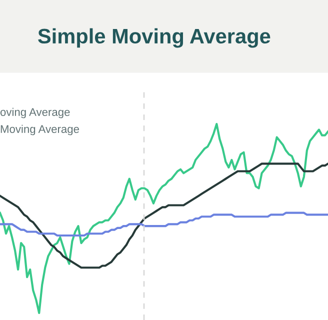 The width and height of the screenshot is (328, 320). What do you see at coordinates (154, 38) in the screenshot?
I see `chart-title: Simple Moving Average` at bounding box center [154, 38].